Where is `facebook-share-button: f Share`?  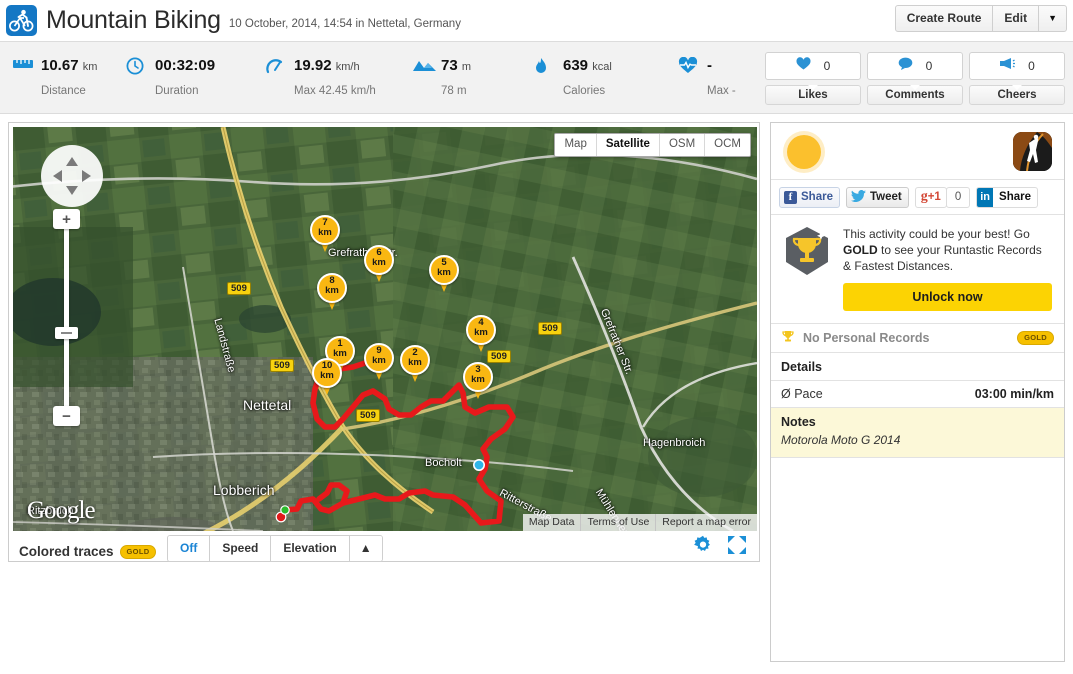
facebook-share-button: f Share is located at coordinates (809, 197).